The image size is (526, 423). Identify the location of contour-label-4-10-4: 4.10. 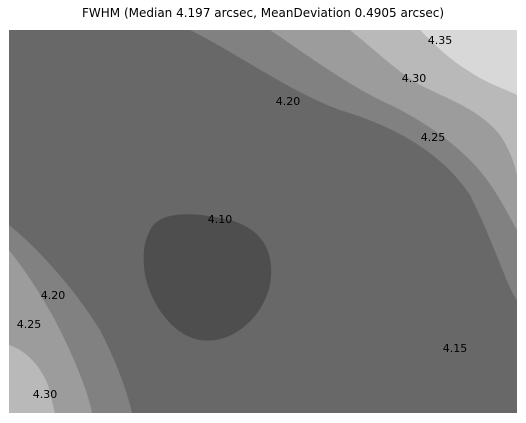
(220, 219).